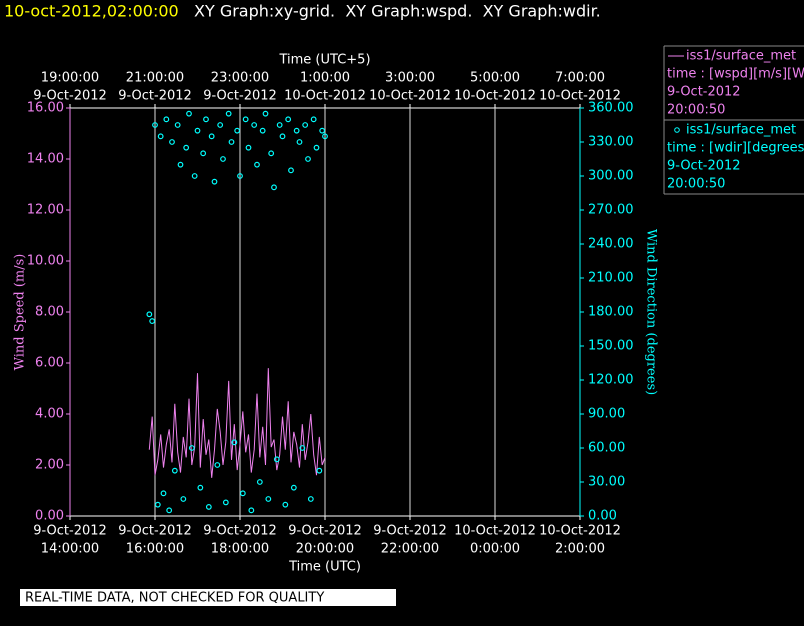 The image size is (804, 626). Describe the element at coordinates (49, 312) in the screenshot. I see `y-tick-label: 8.00` at that location.